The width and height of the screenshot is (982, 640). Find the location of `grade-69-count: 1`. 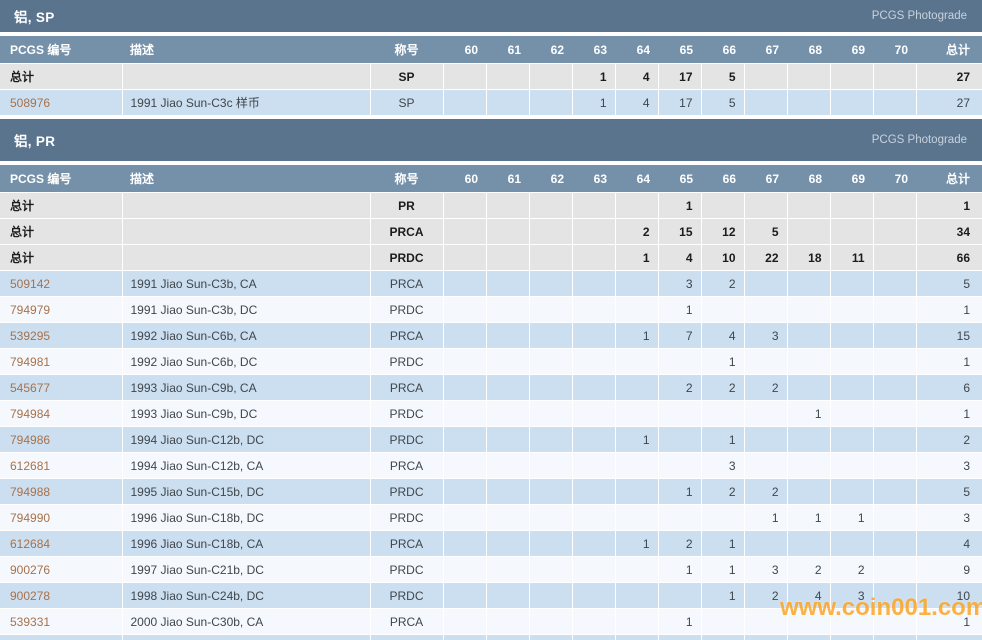

grade-69-count: 1 is located at coordinates (852, 517).